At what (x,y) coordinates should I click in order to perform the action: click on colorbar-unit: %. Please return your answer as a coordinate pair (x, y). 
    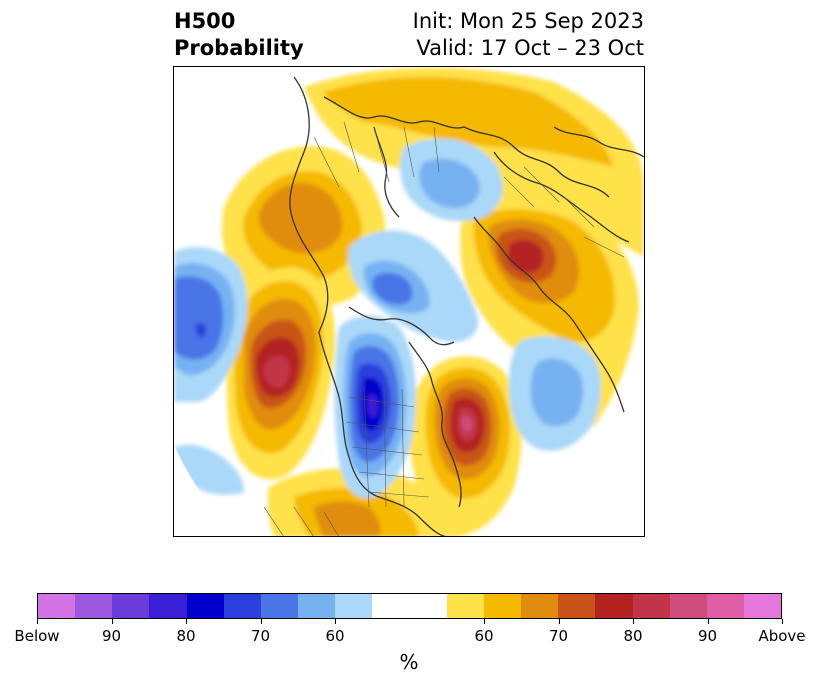
    Looking at the image, I should click on (409, 662).